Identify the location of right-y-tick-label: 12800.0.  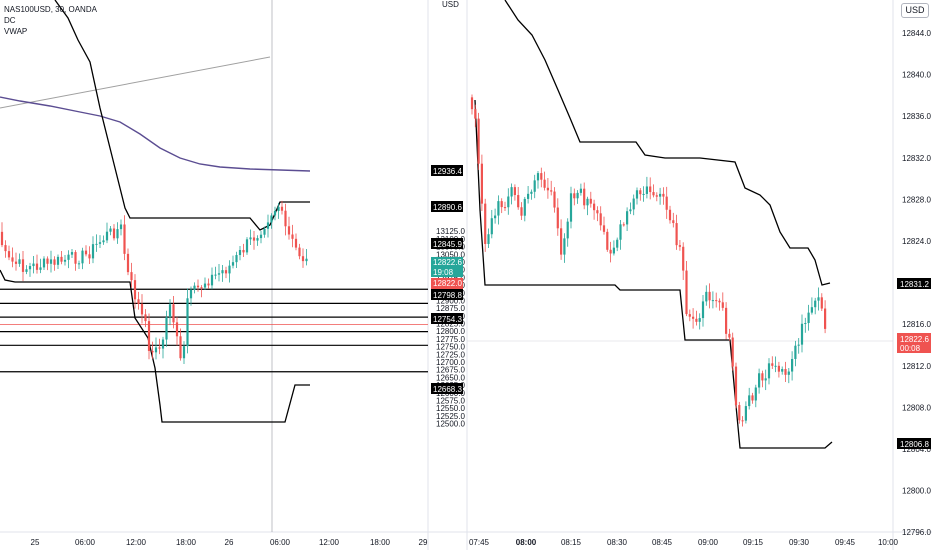
(916, 491).